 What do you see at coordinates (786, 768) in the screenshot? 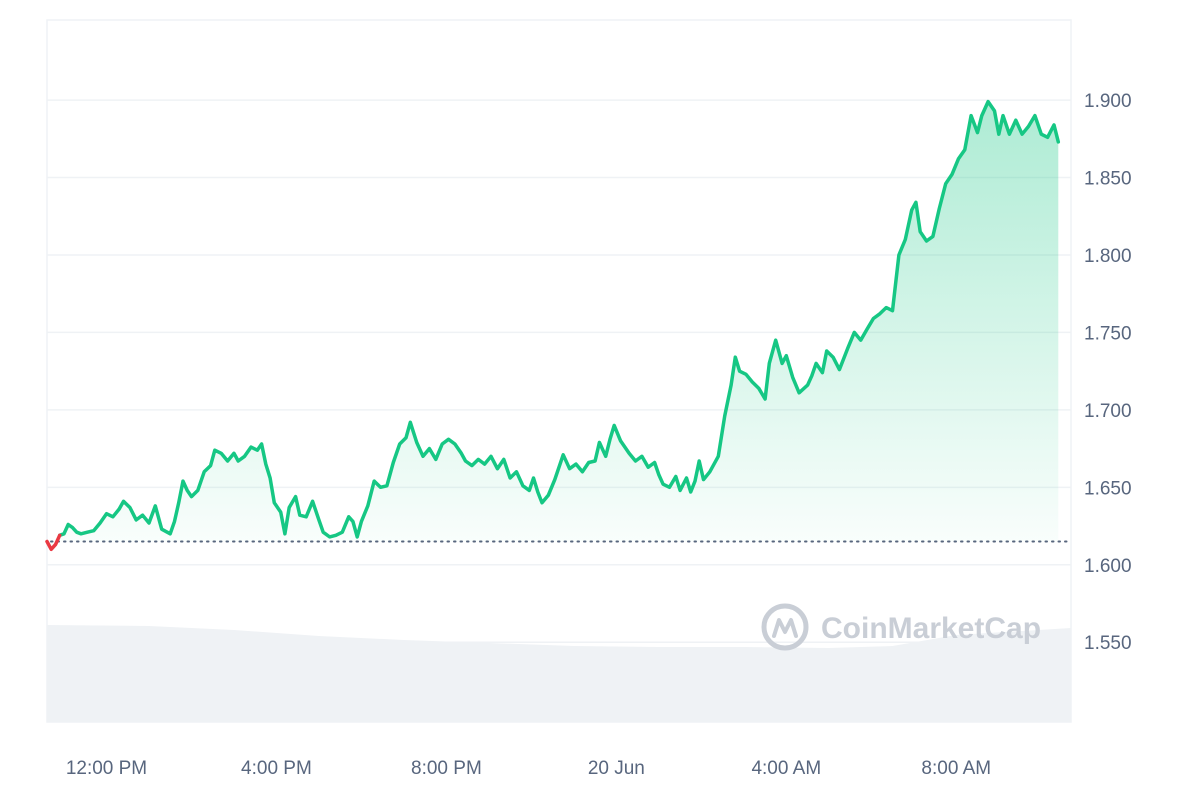
I see `x-tick-label: 4:00 AM` at bounding box center [786, 768].